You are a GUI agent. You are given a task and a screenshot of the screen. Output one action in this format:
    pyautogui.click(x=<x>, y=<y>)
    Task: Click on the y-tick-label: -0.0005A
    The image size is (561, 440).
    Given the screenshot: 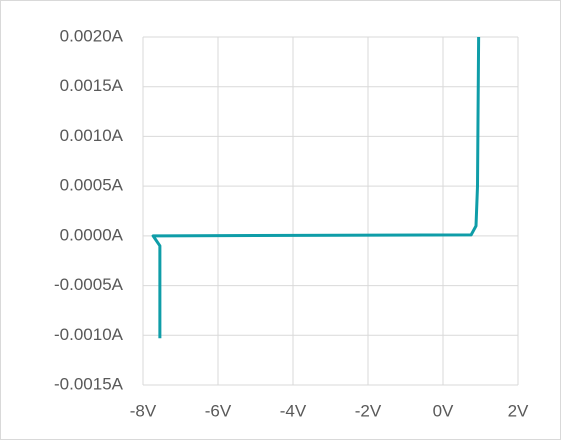 What is the action you would take?
    pyautogui.click(x=89, y=284)
    